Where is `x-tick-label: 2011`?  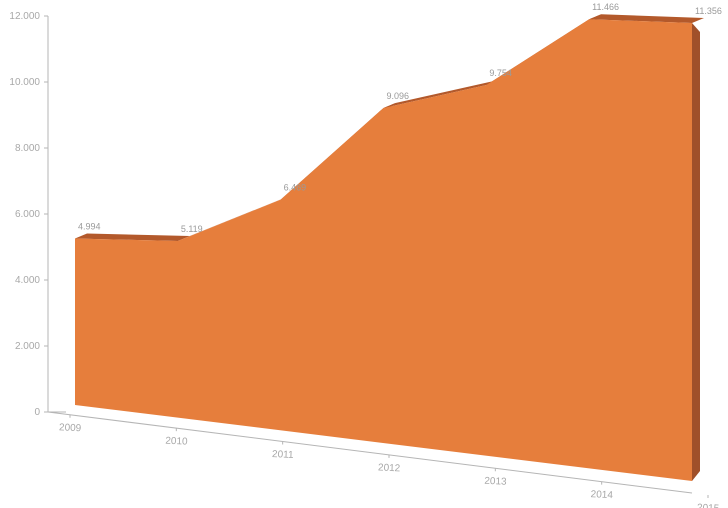 x-tick-label: 2011 is located at coordinates (283, 455).